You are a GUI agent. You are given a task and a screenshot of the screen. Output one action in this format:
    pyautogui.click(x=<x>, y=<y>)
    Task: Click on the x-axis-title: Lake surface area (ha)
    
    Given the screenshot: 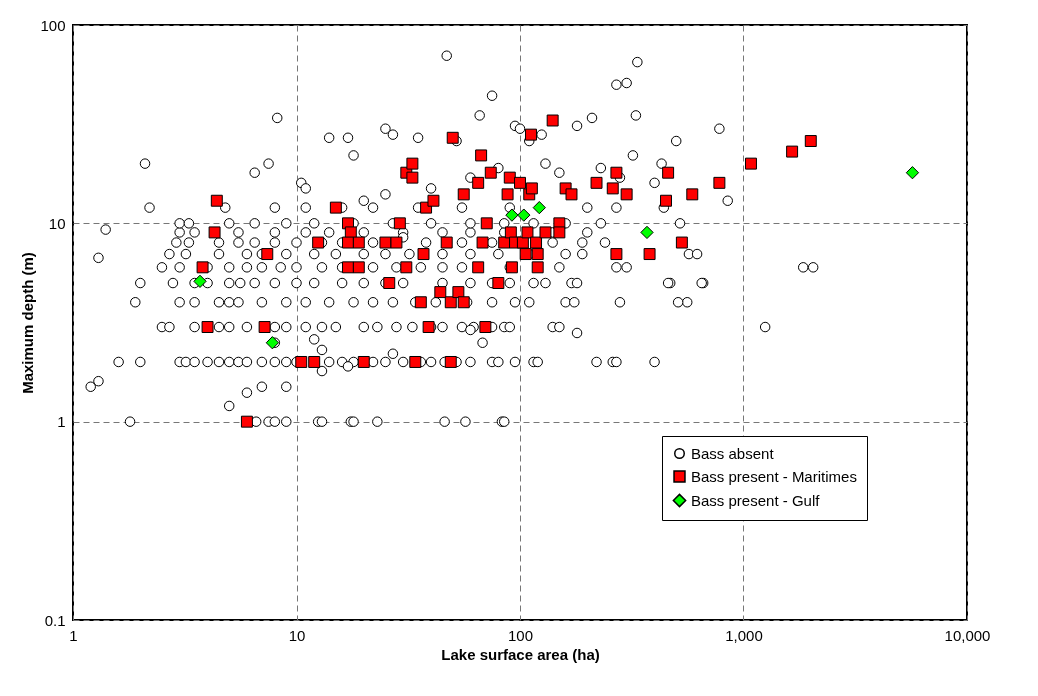 What is the action you would take?
    pyautogui.click(x=520, y=654)
    